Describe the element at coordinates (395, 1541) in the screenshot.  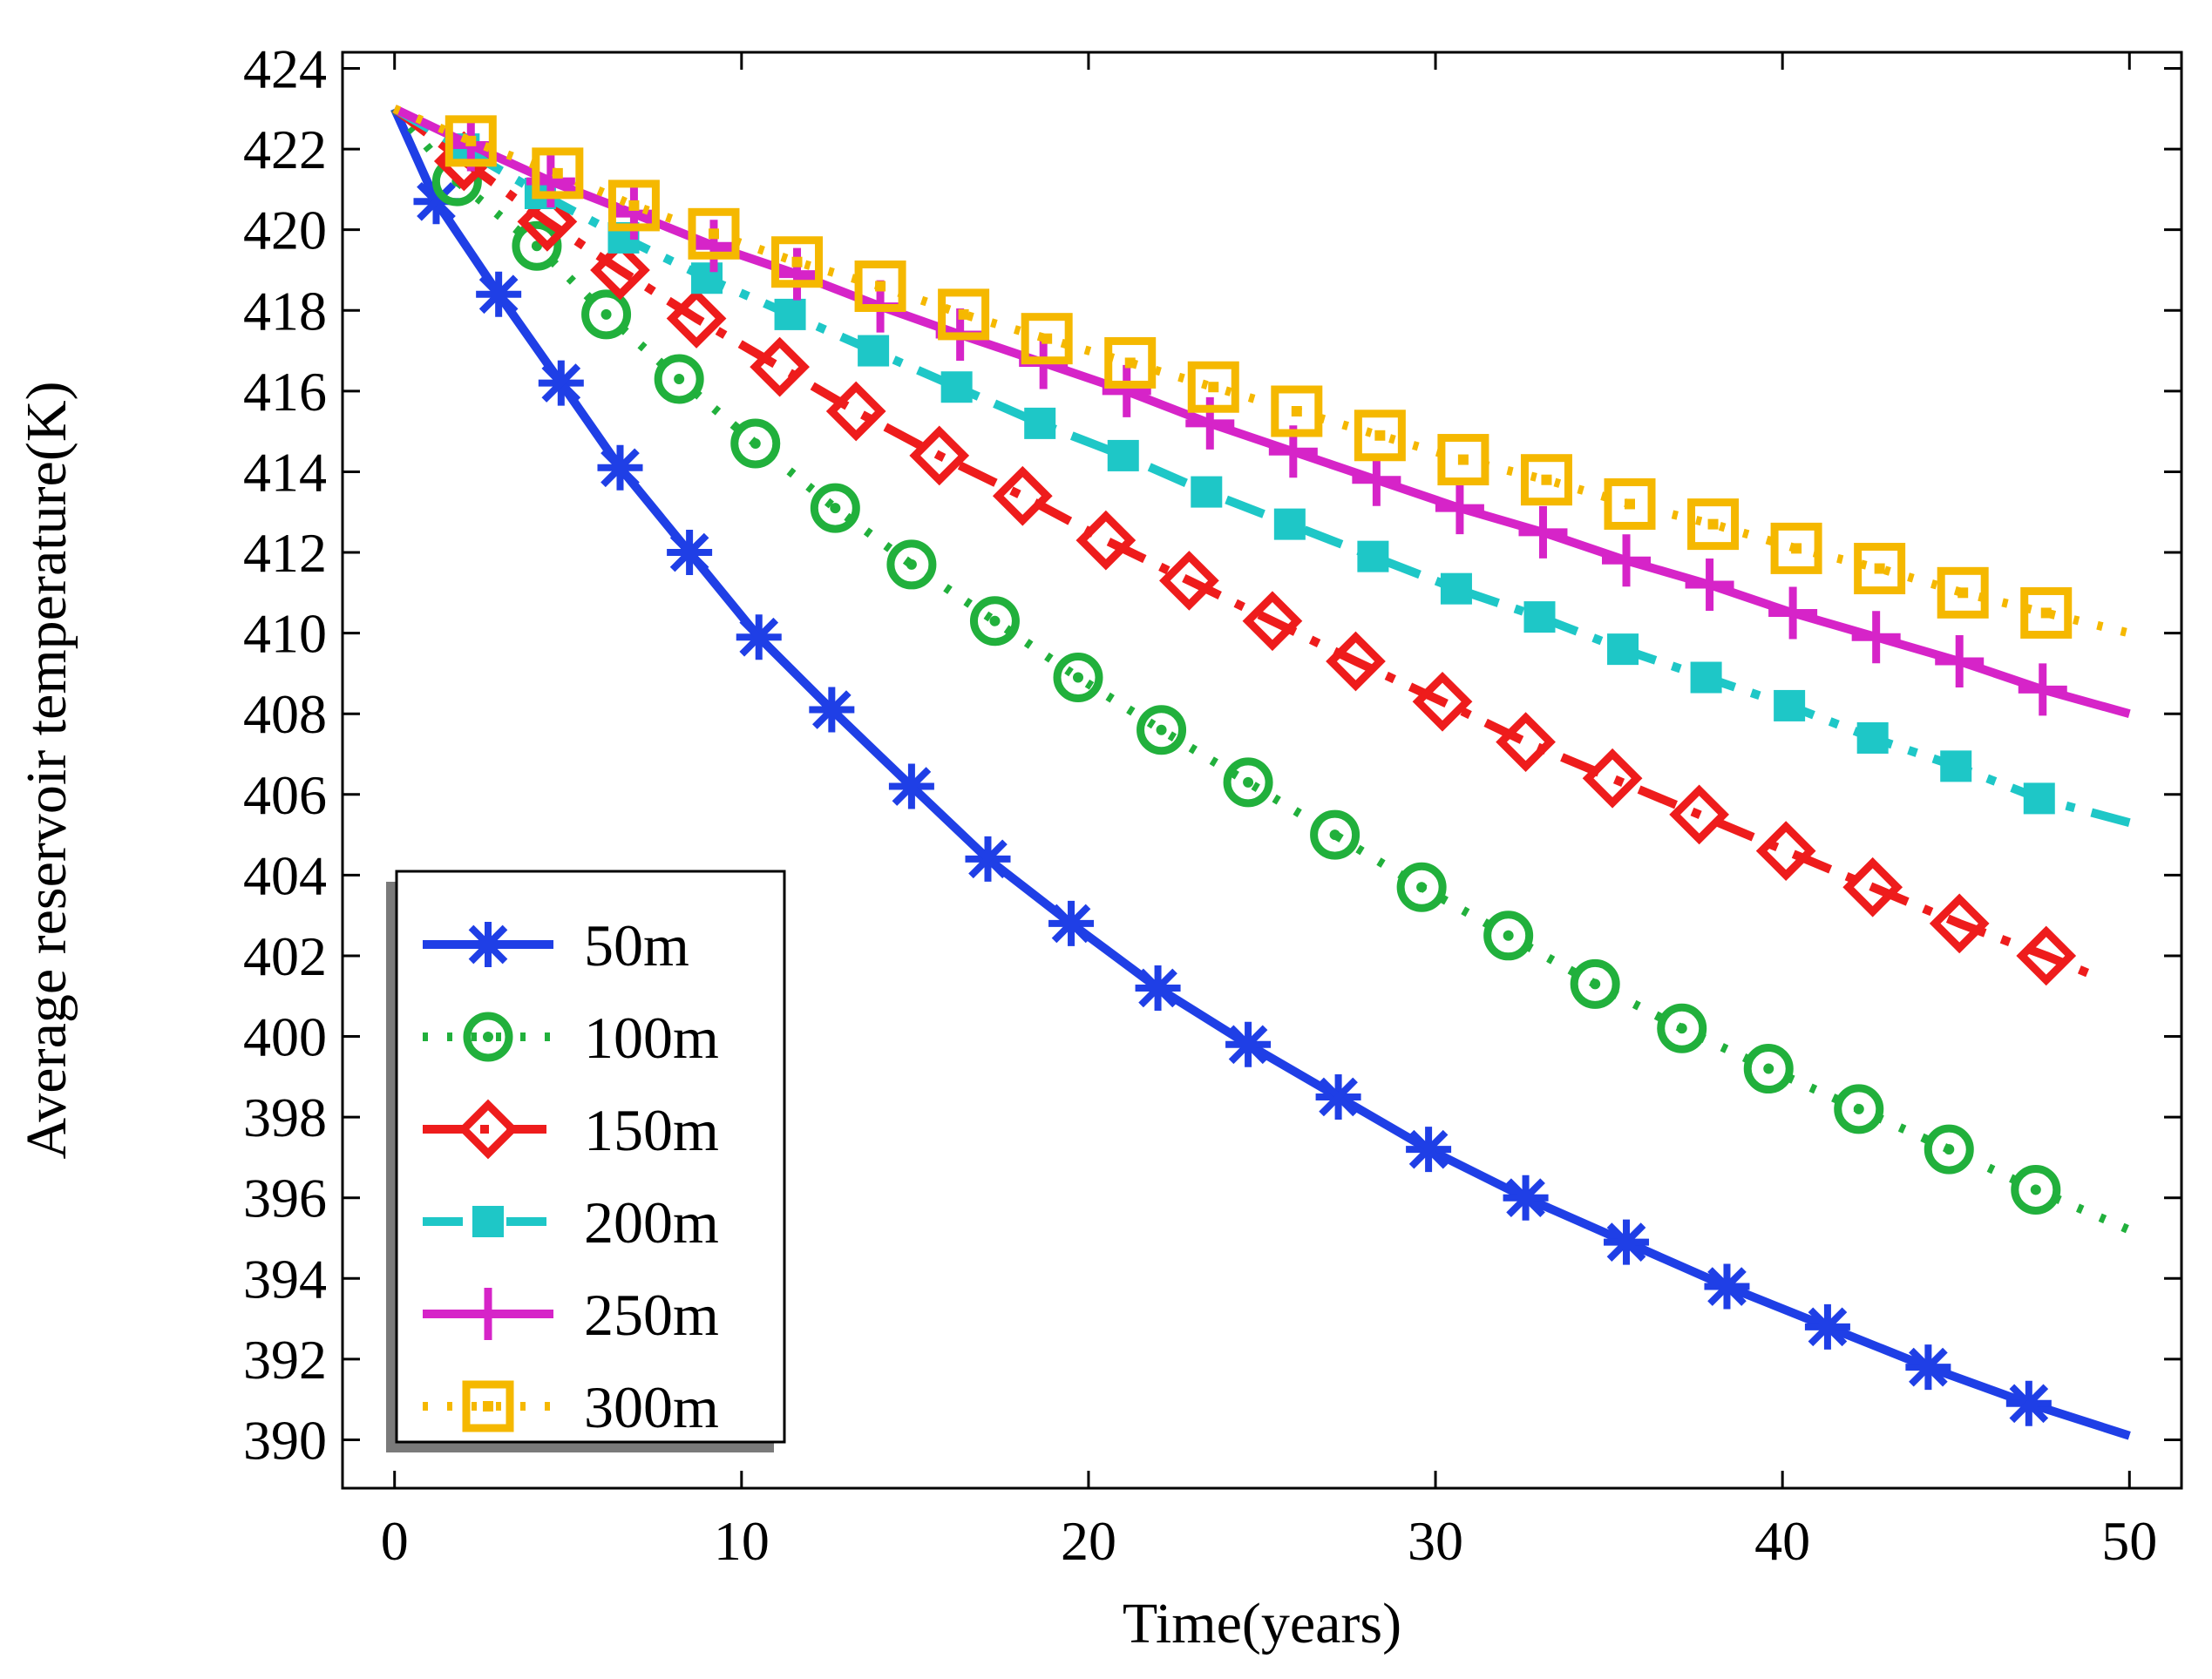
I see `x-tick-label: 0` at that location.